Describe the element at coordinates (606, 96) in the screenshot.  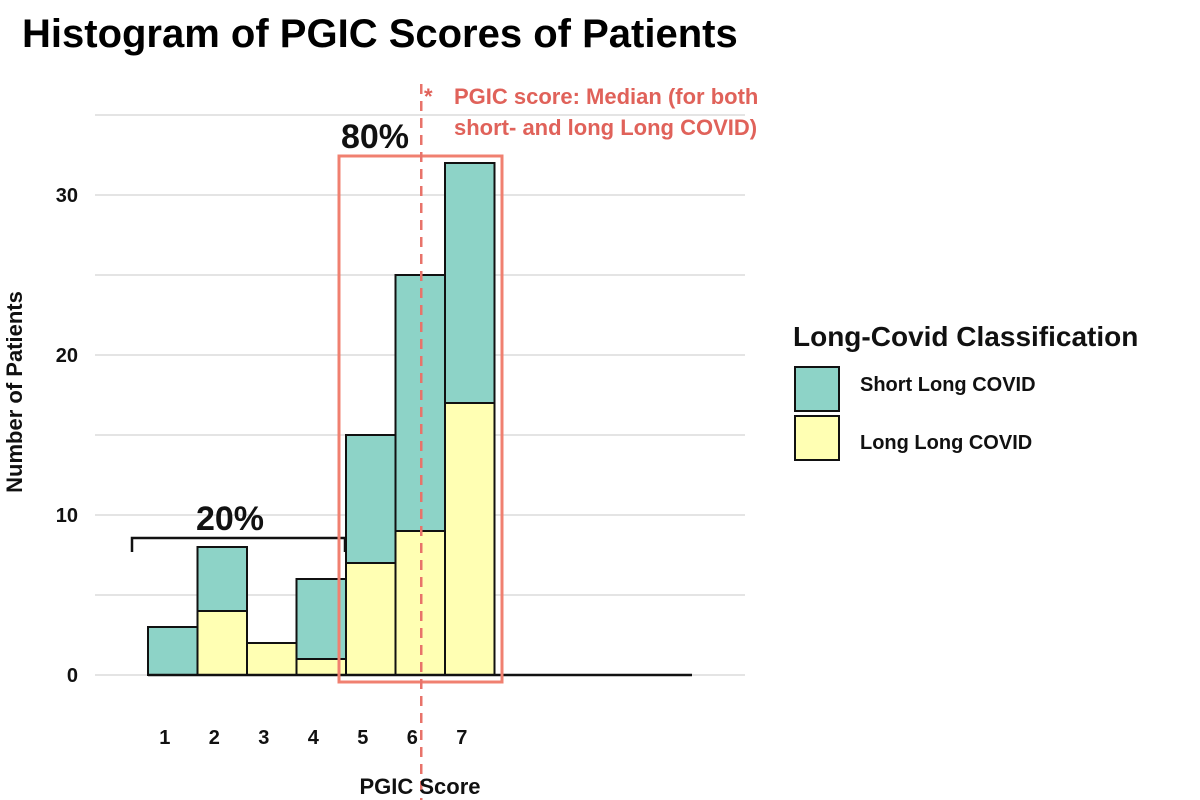
I see `median-annotation-line-1: PGIC score: Median (for both` at that location.